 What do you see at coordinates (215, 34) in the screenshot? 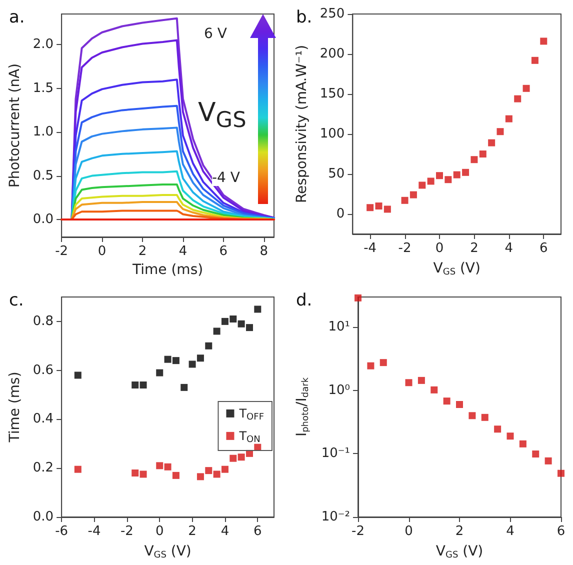
I see `annotation: 6 V` at bounding box center [215, 34].